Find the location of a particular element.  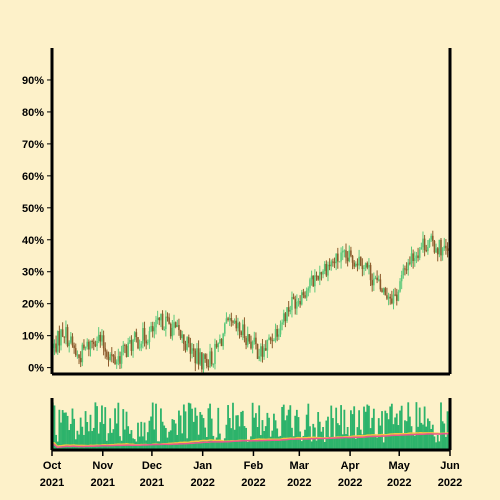

y-tick-label: 20% is located at coordinates (33, 305).